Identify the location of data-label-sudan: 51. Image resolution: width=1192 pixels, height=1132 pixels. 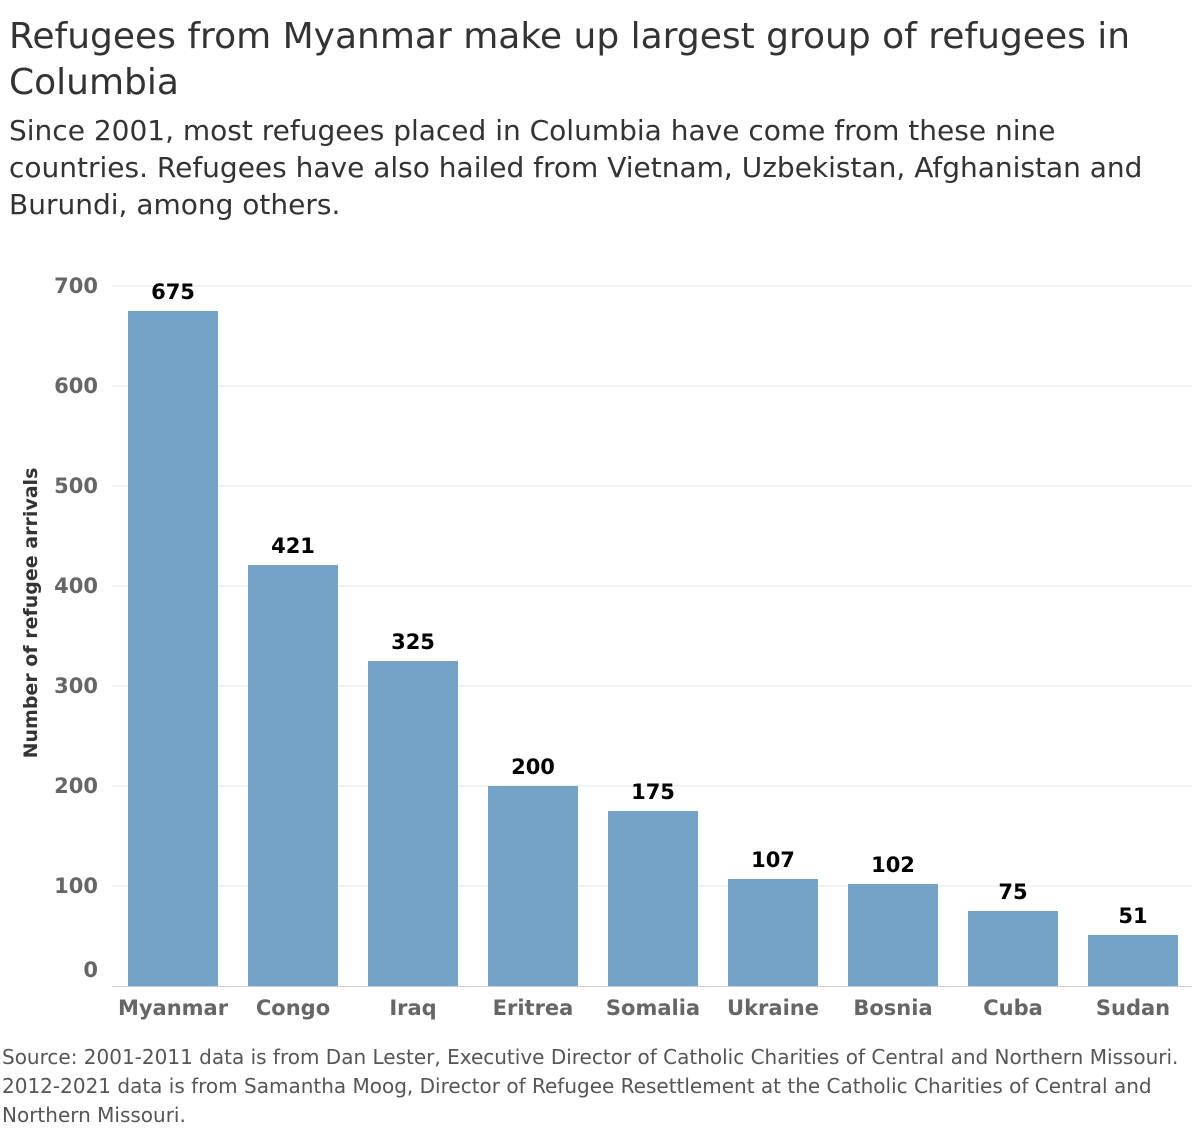
(1132, 916).